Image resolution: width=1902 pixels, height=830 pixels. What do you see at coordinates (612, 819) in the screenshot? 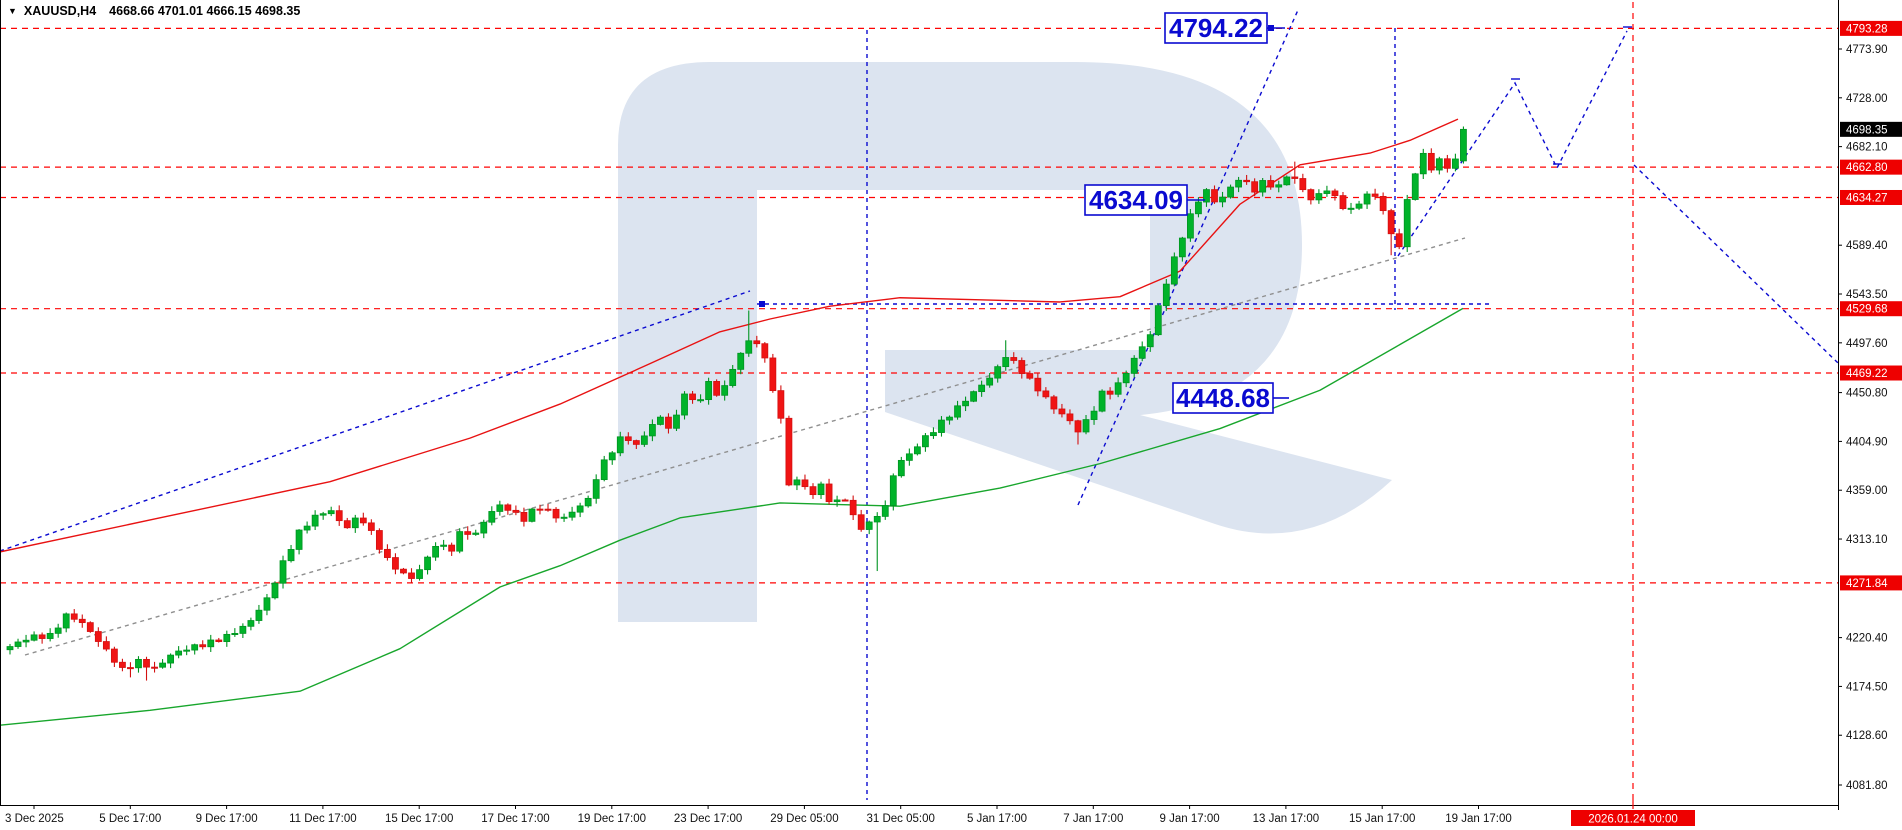
I see `time-tick-label: 19 Dec 17:00` at bounding box center [612, 819].